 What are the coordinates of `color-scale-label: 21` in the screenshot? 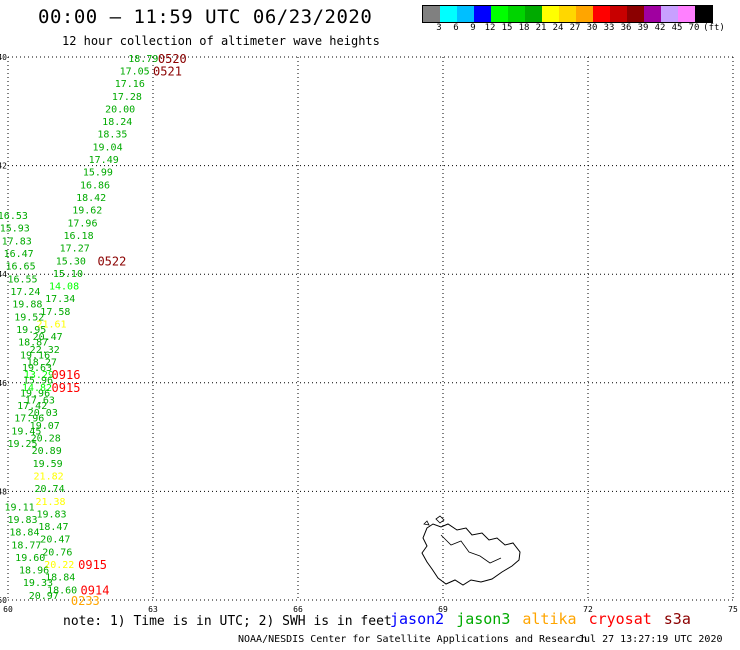 It's located at (541, 28).